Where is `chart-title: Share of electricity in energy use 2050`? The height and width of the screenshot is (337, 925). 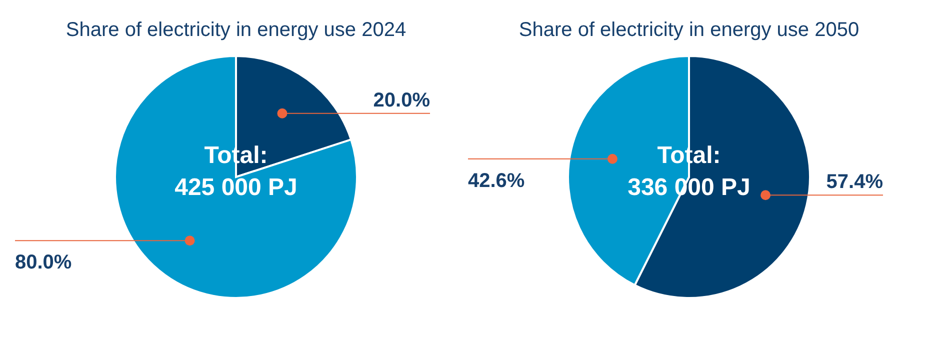
chart-title: Share of electricity in energy use 2050 is located at coordinates (689, 30).